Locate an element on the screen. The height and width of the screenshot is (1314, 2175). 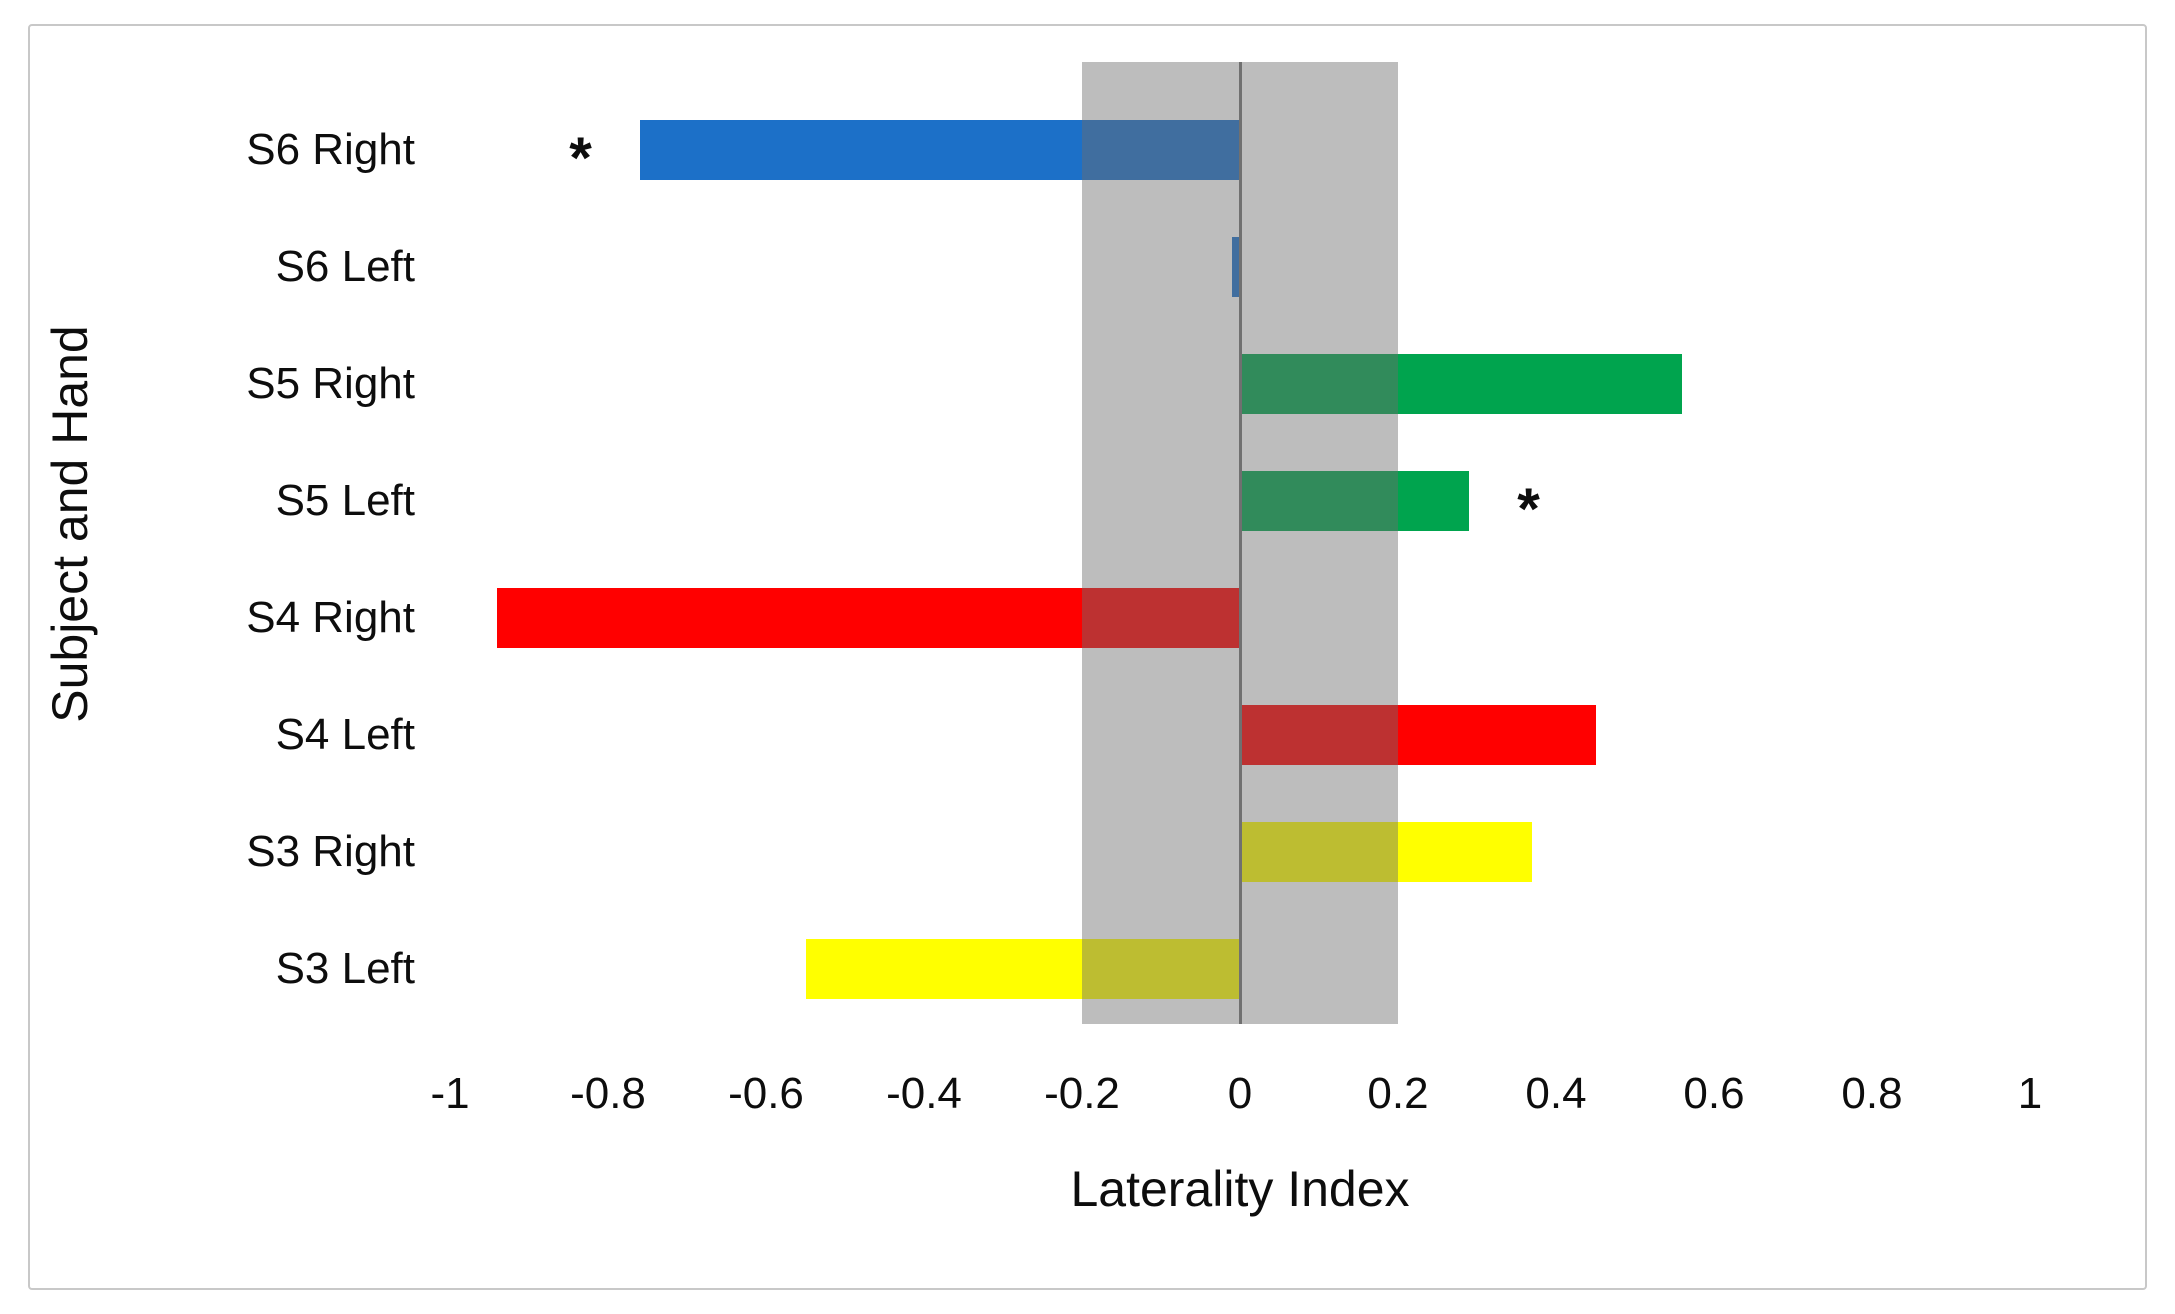
category-label-s6-right: S6 Right is located at coordinates (330, 149).